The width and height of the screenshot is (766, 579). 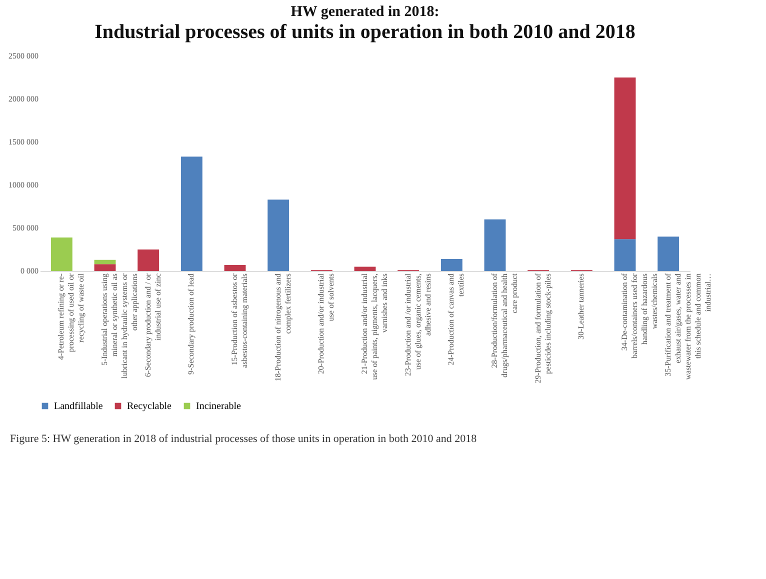 I want to click on x-tick-label: 24-Production of canvas and textiles, so click(x=456, y=320).